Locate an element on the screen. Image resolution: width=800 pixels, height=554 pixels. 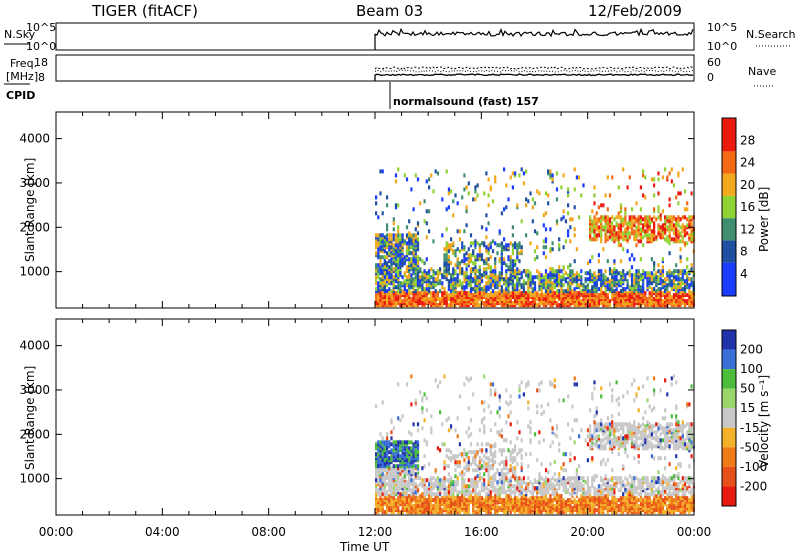
freq-label-line2: [MHz] is located at coordinates (22, 76).